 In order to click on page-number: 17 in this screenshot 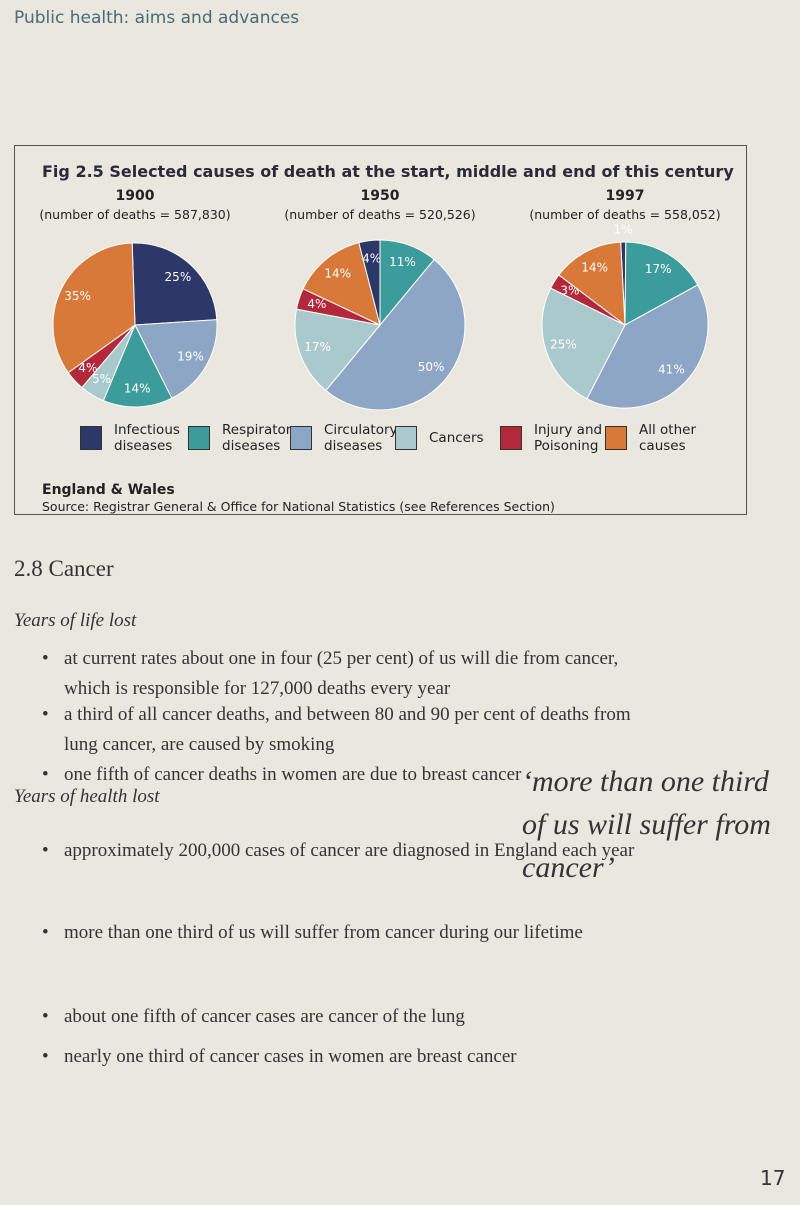, I will do `click(773, 1178)`.